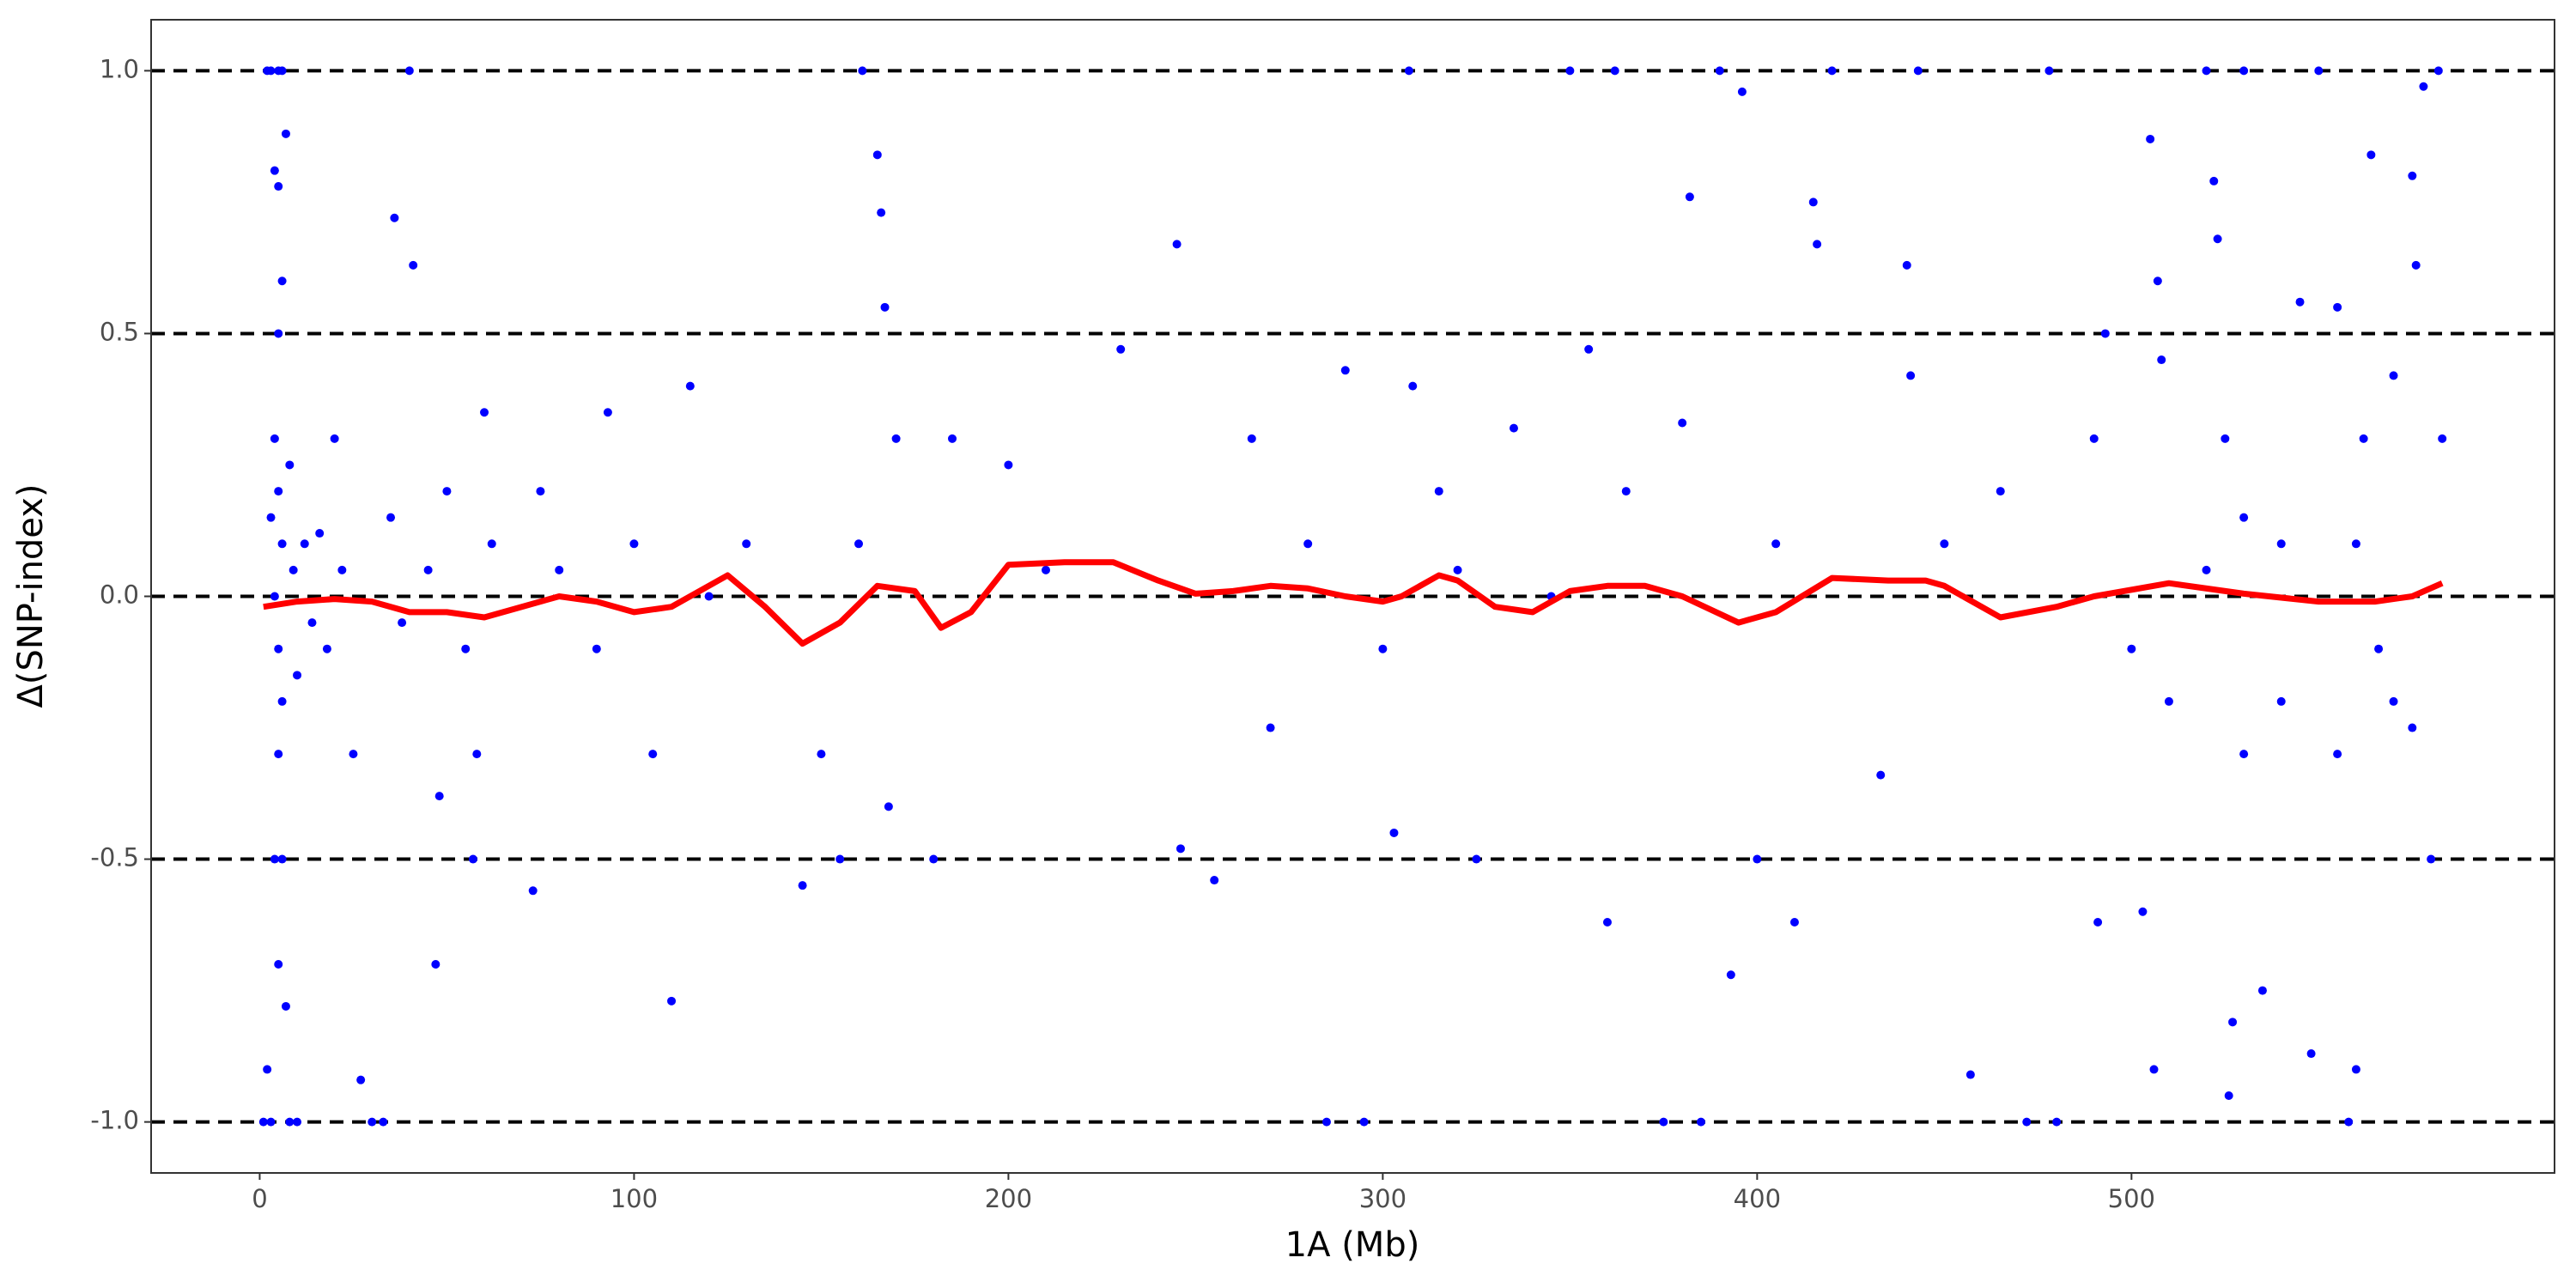  Describe the element at coordinates (2131, 1199) in the screenshot. I see `x-tick-label: 500` at that location.